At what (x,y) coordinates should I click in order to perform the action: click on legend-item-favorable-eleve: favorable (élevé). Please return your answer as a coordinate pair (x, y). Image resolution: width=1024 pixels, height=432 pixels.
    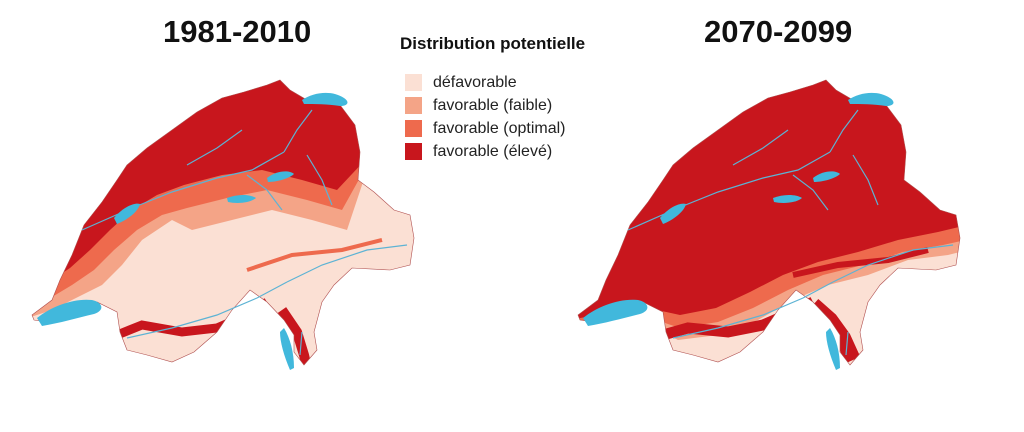
    Looking at the image, I should click on (520, 151).